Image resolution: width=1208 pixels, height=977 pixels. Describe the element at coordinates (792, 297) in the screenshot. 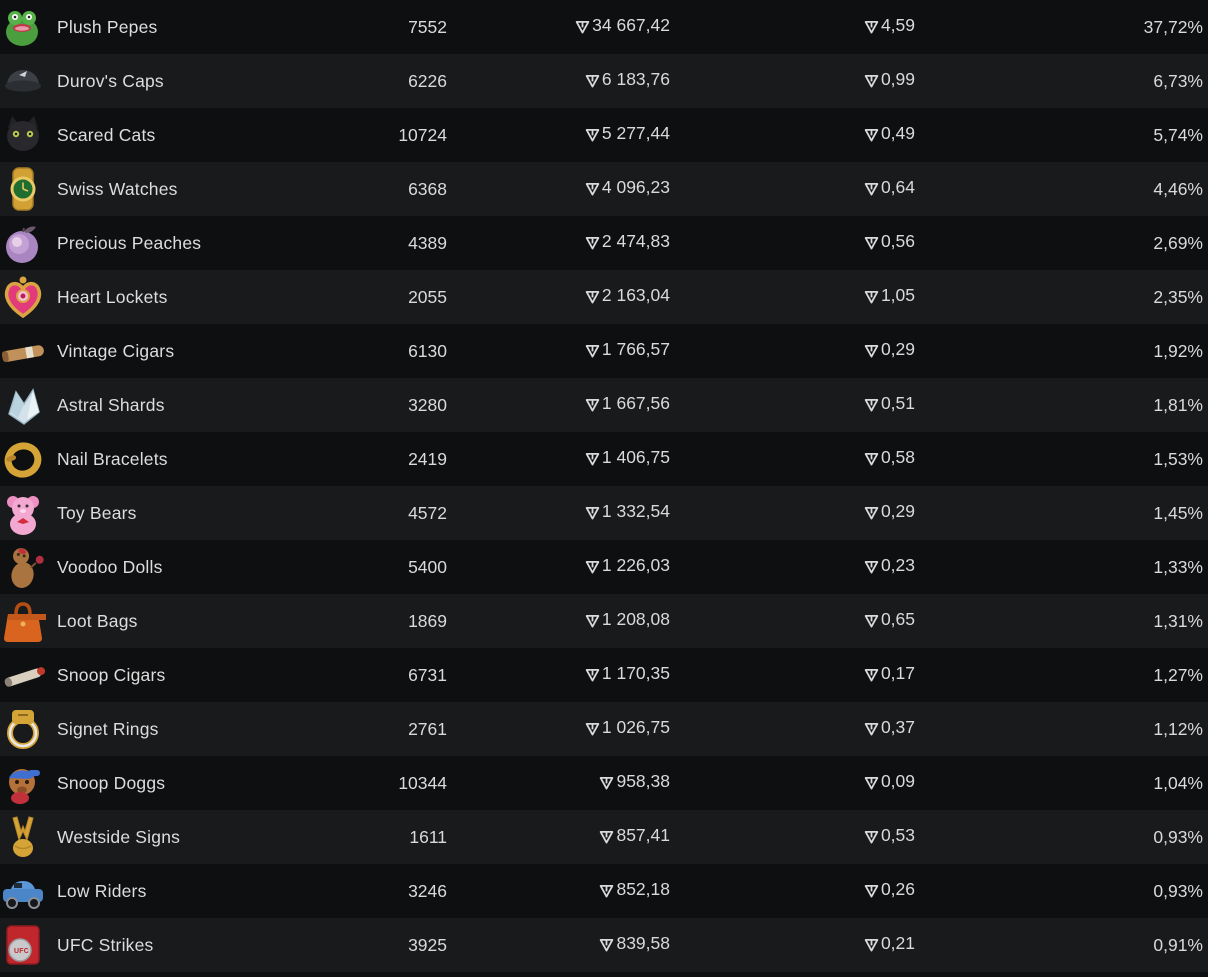

I see `collection-price: 1,05` at that location.